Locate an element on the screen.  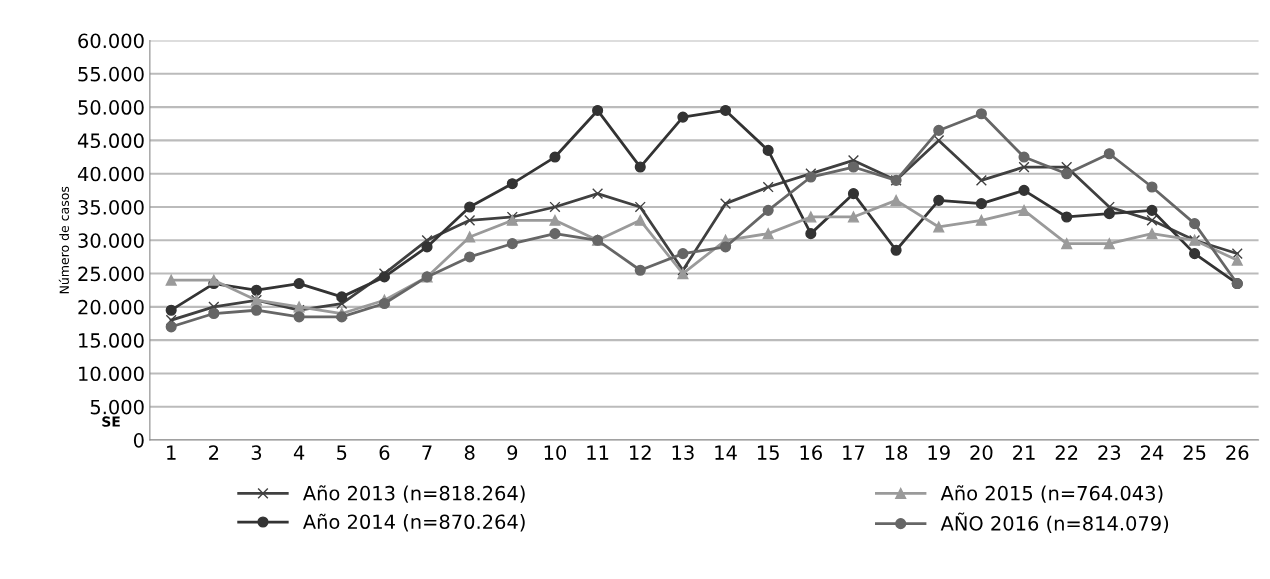
x-tick-label: 25 is located at coordinates (1194, 452).